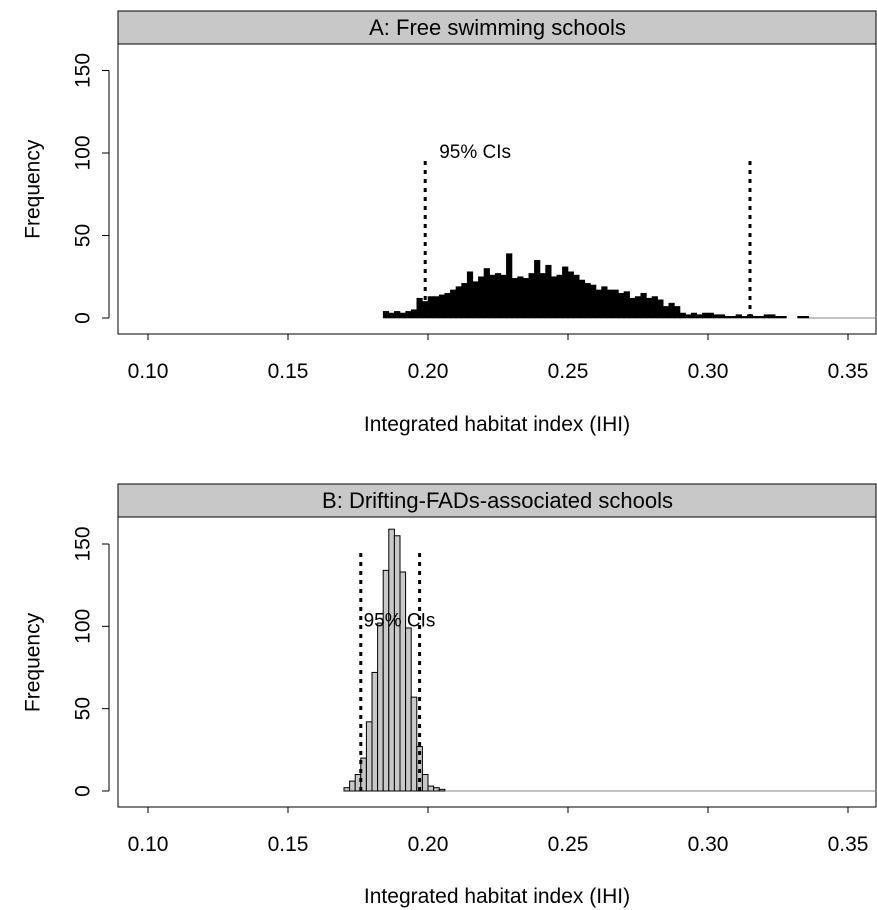 The image size is (877, 910). What do you see at coordinates (475, 152) in the screenshot?
I see `ci-annotation: 95% CIs` at bounding box center [475, 152].